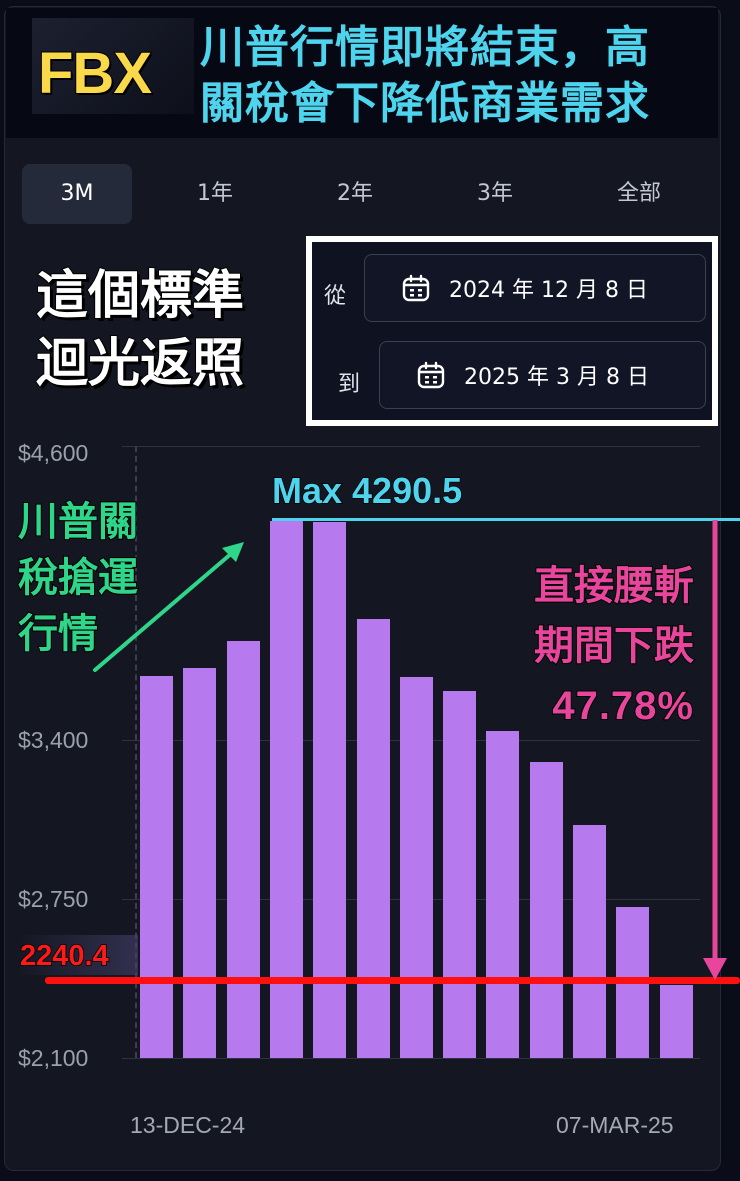 The image size is (740, 1181). I want to click on callout-dead-cat-bounce: 這個標準 迴光返照, so click(140, 330).